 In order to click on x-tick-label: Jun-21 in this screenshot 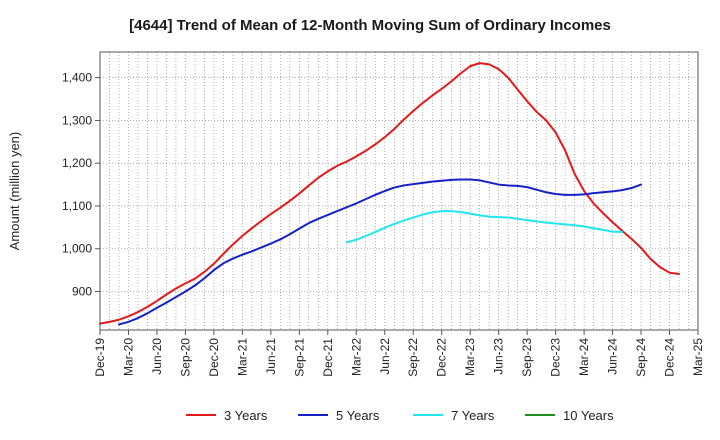, I will do `click(271, 356)`.